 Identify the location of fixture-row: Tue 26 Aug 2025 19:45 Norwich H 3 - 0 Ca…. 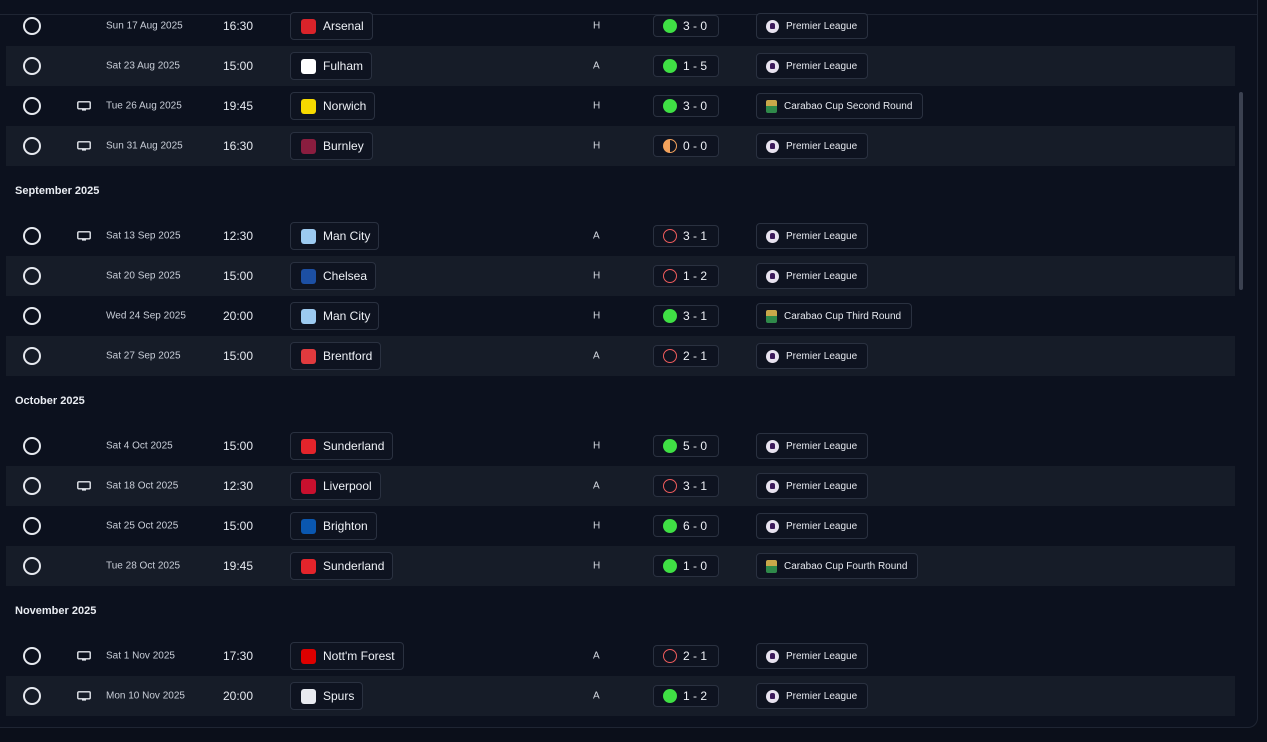
(620, 106).